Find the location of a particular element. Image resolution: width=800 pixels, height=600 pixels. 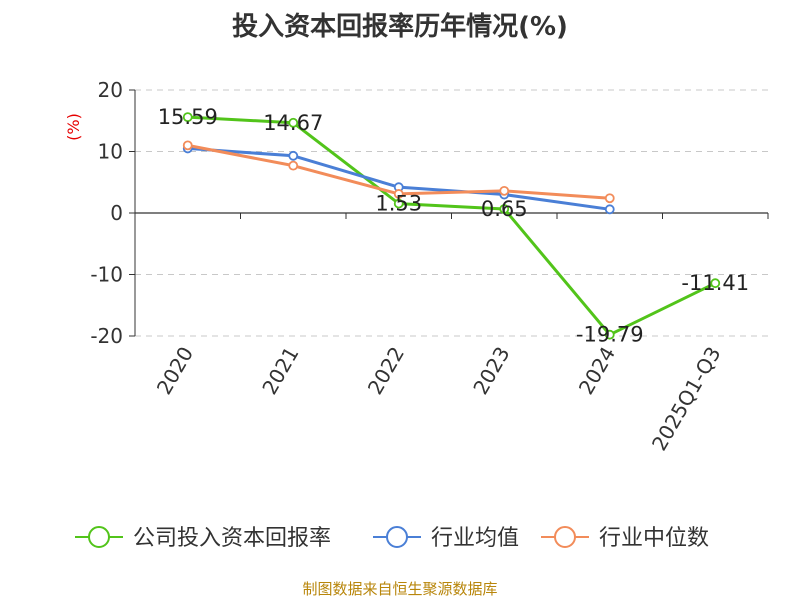

legend-label: 公司投入资本回报率 is located at coordinates (232, 538).